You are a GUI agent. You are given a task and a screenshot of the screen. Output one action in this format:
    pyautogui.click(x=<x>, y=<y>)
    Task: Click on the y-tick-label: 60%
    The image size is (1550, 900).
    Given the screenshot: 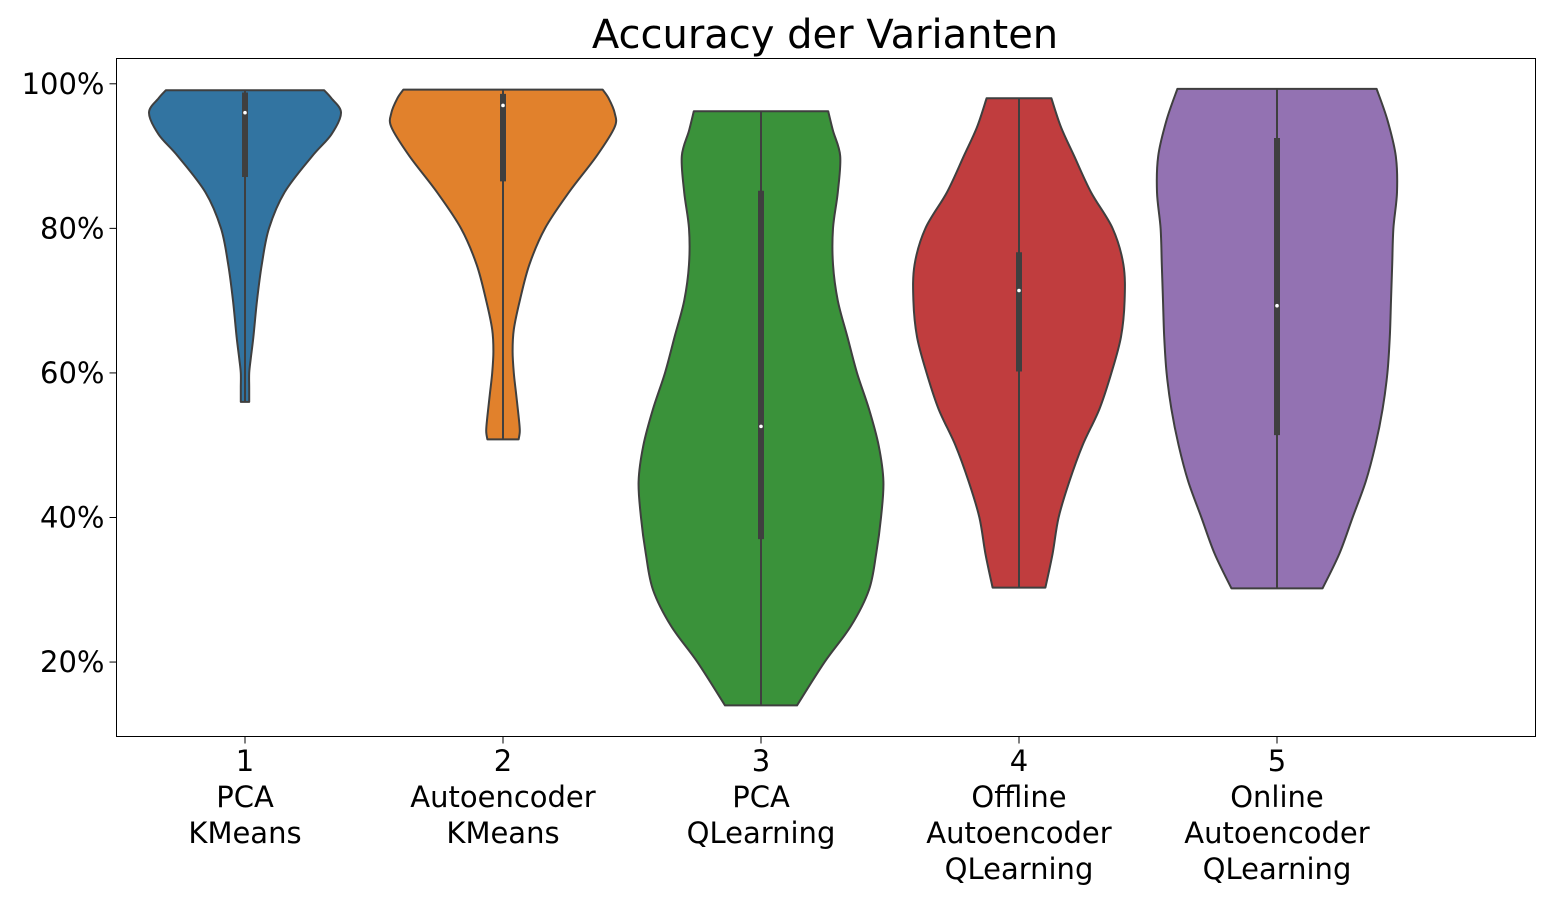 What is the action you would take?
    pyautogui.click(x=72, y=373)
    